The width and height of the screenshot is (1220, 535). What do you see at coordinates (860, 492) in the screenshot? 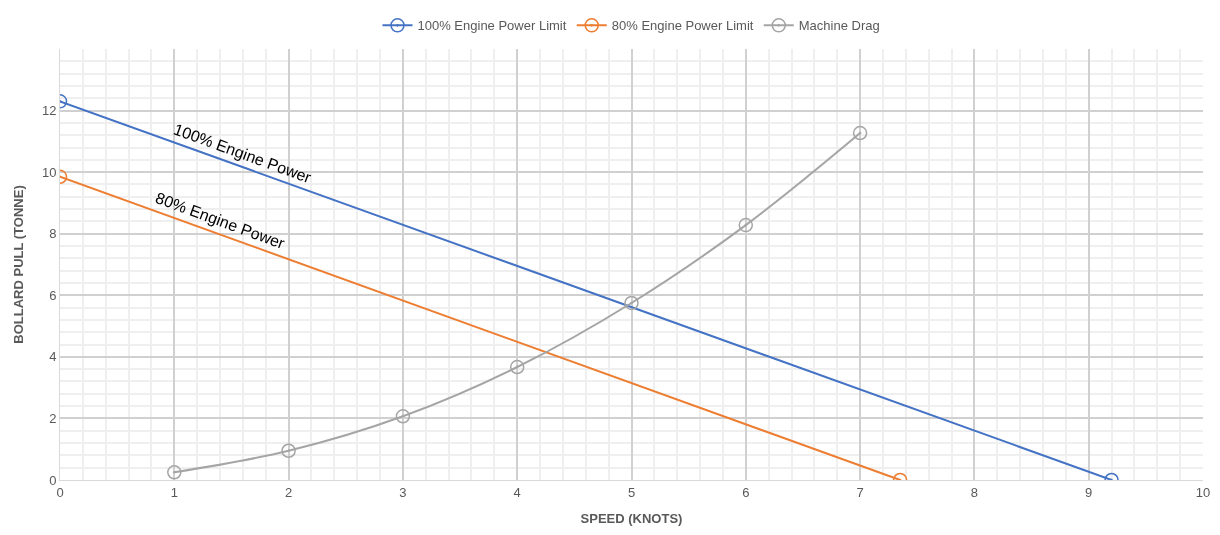
I see `x-tick-label: 7` at bounding box center [860, 492].